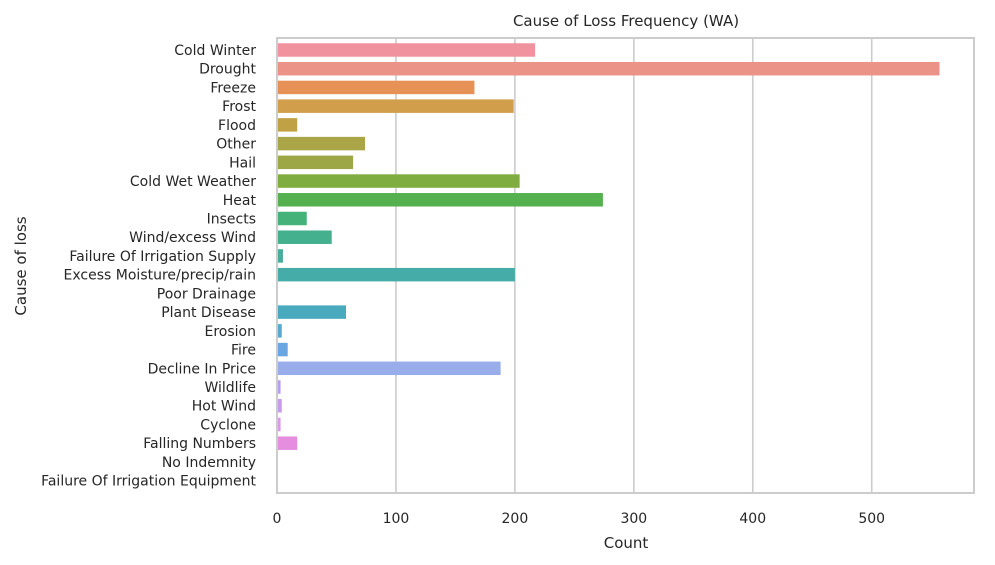  I want to click on y-tick-label: Wildlife, so click(230, 388).